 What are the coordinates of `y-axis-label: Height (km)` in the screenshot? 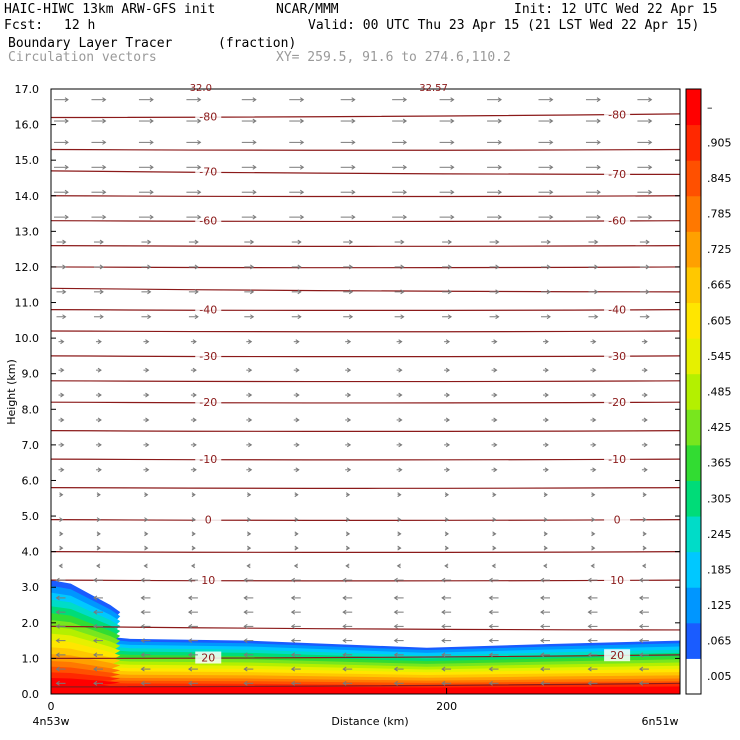 It's located at (11, 392).